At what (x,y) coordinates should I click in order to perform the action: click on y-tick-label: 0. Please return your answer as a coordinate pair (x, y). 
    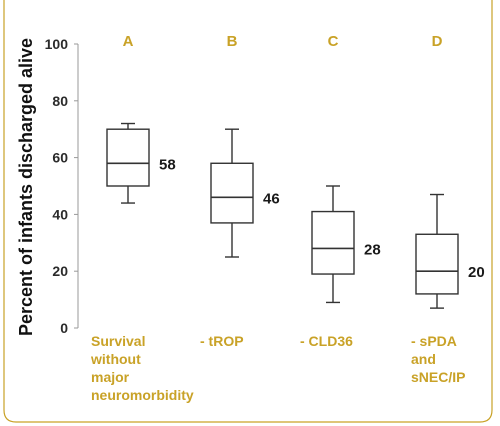
    Looking at the image, I should click on (64, 328).